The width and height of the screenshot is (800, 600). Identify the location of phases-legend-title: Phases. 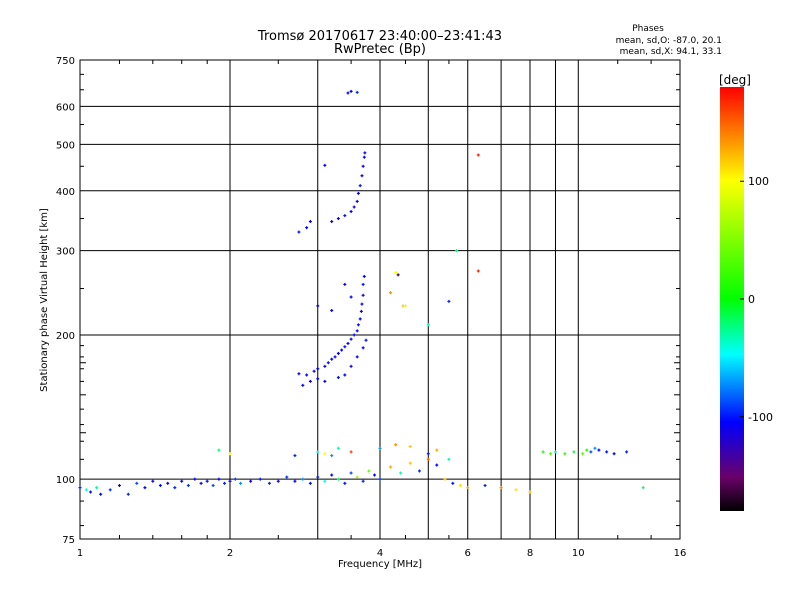
(648, 29).